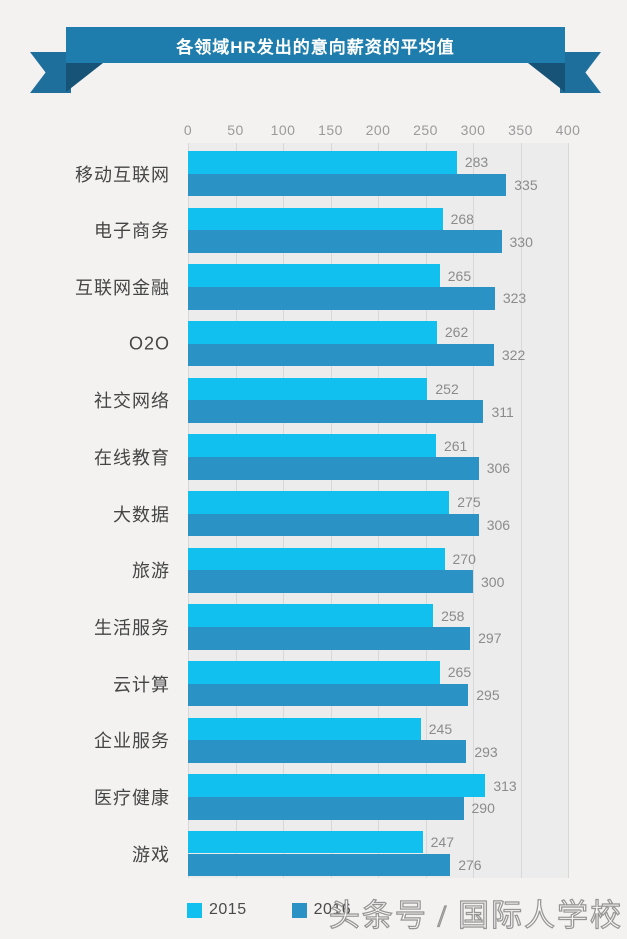  I want to click on value-label-2016: 297, so click(490, 638).